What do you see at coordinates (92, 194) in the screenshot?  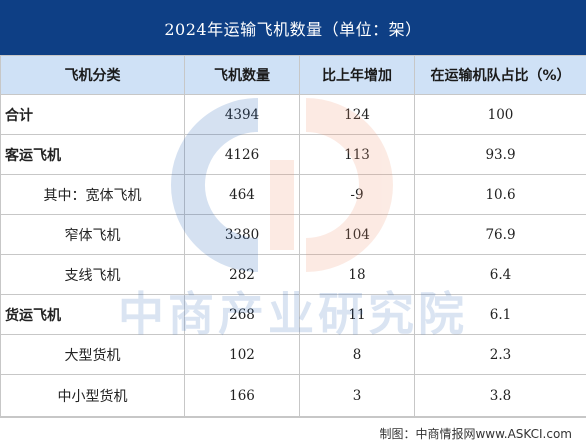 I see `cell-category: 其中：宽体飞机` at bounding box center [92, 194].